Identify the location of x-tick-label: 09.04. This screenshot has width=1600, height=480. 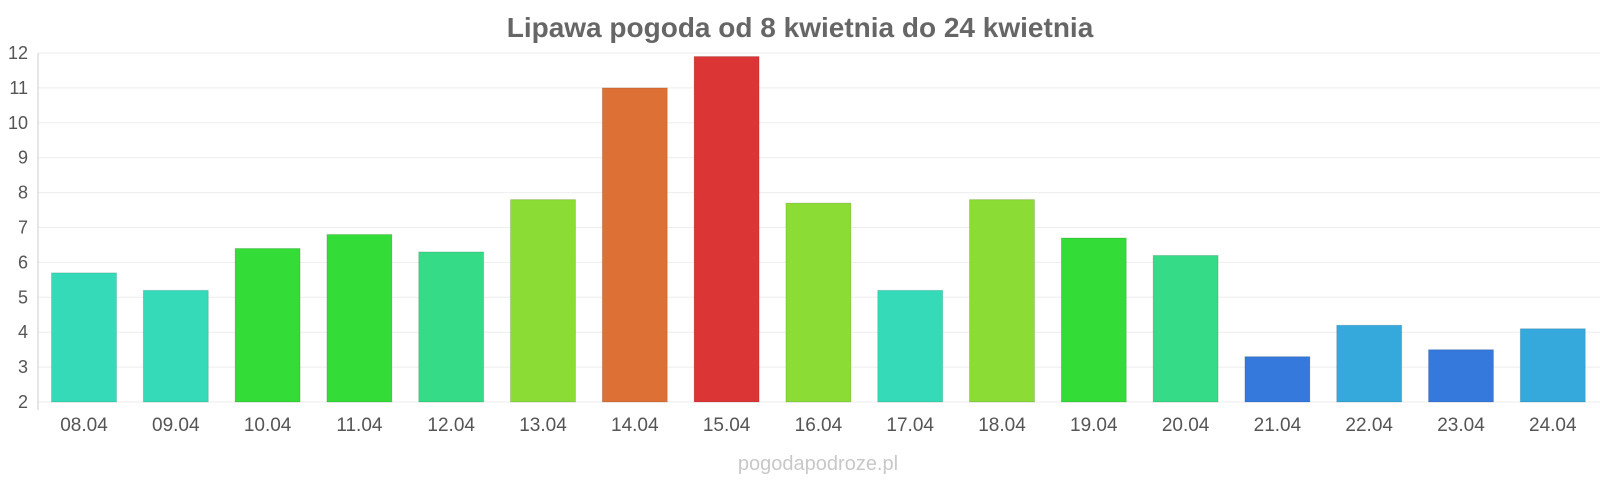
(176, 425).